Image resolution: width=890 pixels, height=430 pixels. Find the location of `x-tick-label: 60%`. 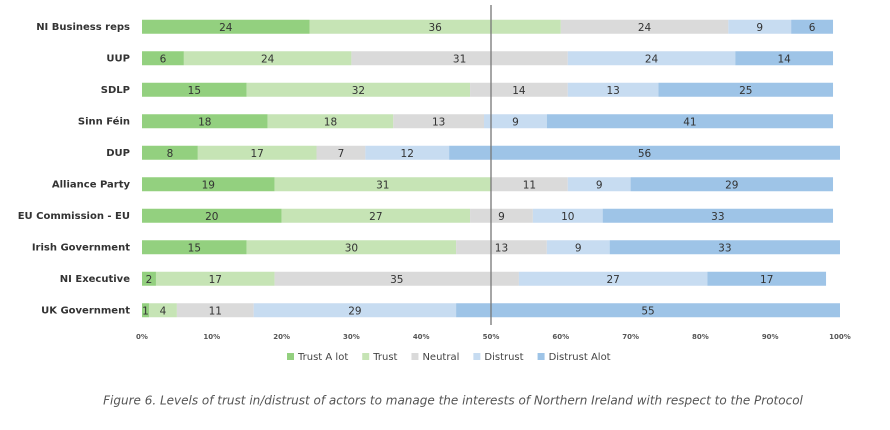

x-tick-label: 60% is located at coordinates (560, 337).